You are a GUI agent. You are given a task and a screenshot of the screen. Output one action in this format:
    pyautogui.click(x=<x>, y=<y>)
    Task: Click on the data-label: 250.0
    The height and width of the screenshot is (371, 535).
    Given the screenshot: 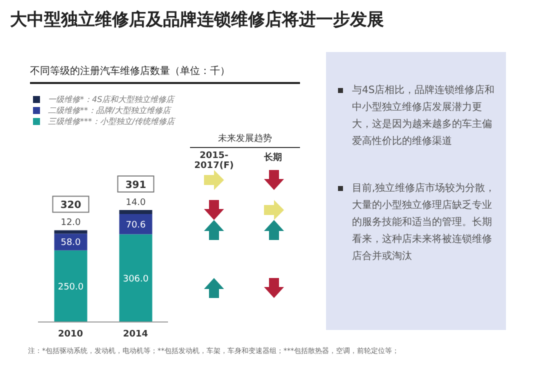 What is the action you would take?
    pyautogui.click(x=71, y=287)
    